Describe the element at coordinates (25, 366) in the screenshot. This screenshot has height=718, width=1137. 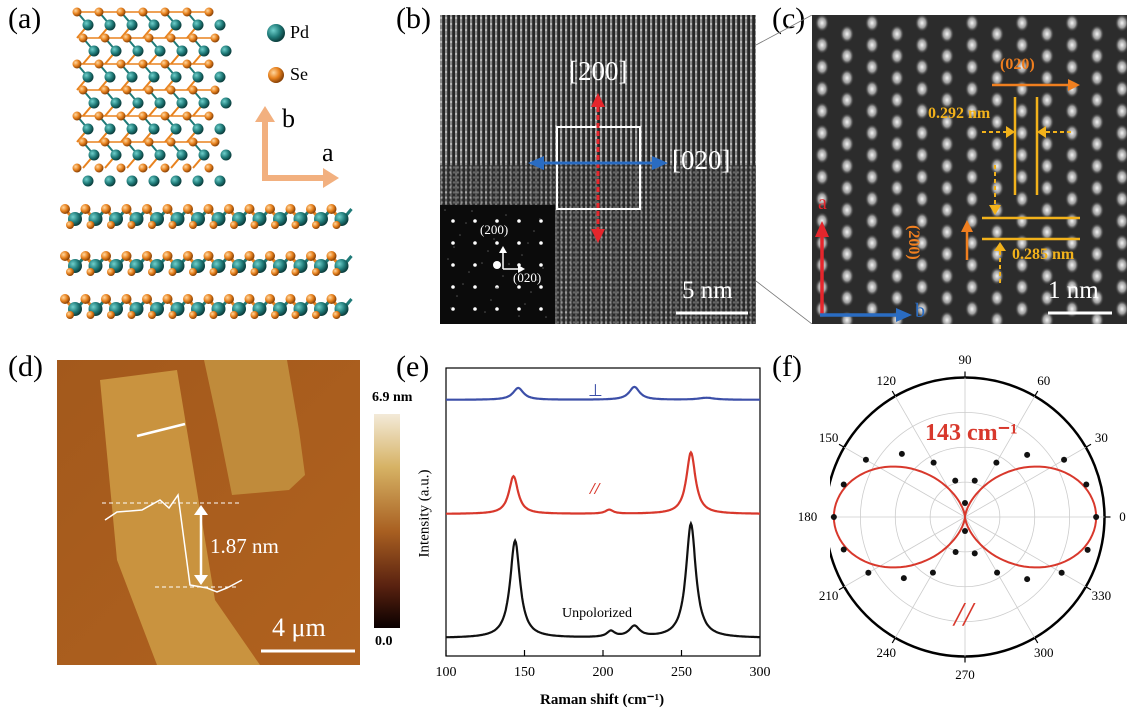
I see `panel-label-d: (d)` at that location.